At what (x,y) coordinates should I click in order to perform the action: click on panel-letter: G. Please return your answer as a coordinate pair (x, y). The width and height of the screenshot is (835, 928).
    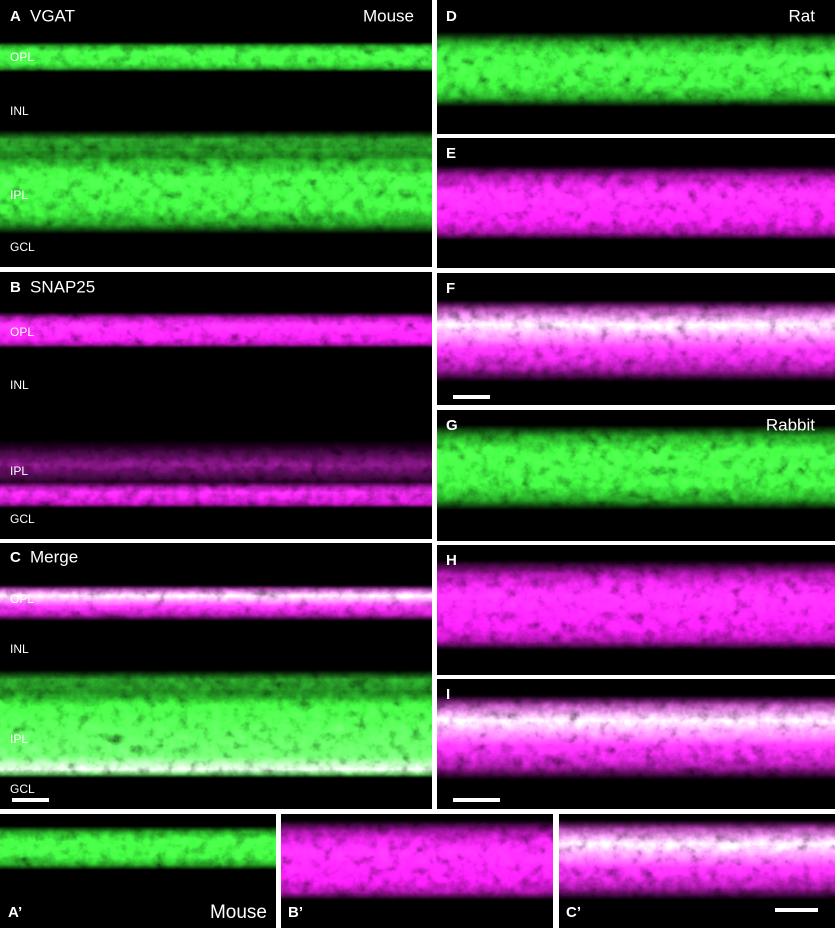
    Looking at the image, I should click on (452, 425).